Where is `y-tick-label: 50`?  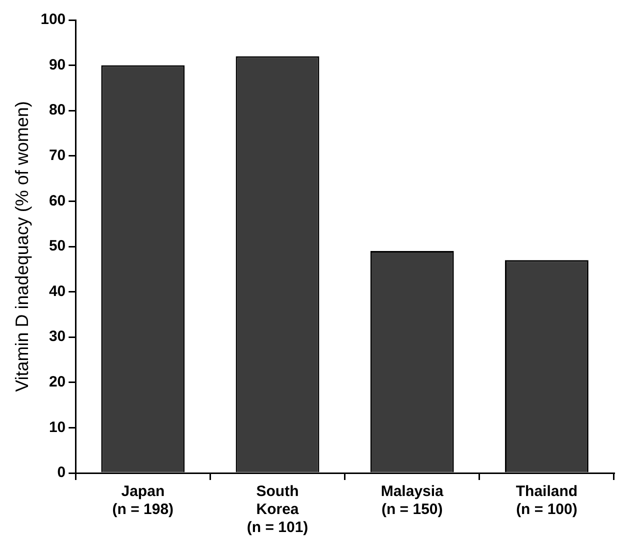
y-tick-label: 50 is located at coordinates (57, 246).